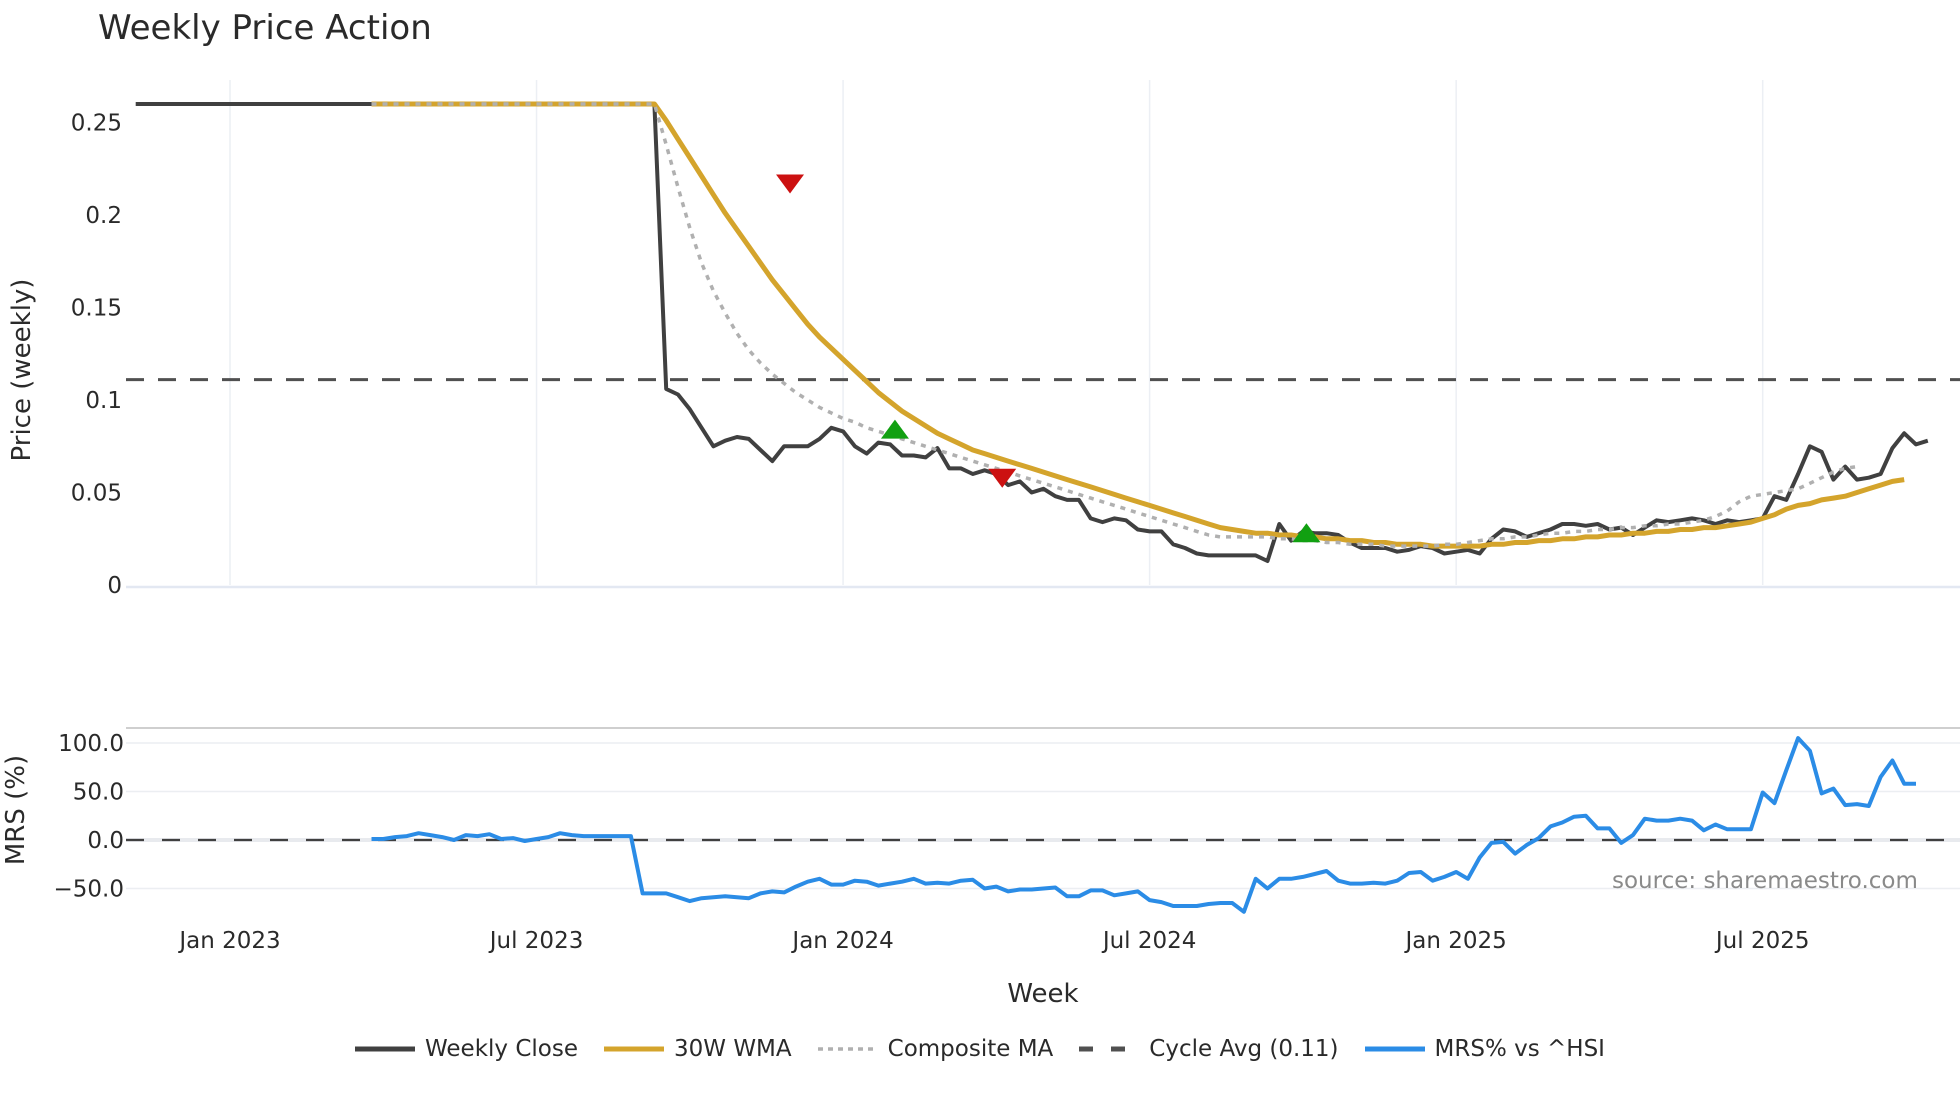 The image size is (1960, 1102). I want to click on mrs-line, so click(1143, 825).